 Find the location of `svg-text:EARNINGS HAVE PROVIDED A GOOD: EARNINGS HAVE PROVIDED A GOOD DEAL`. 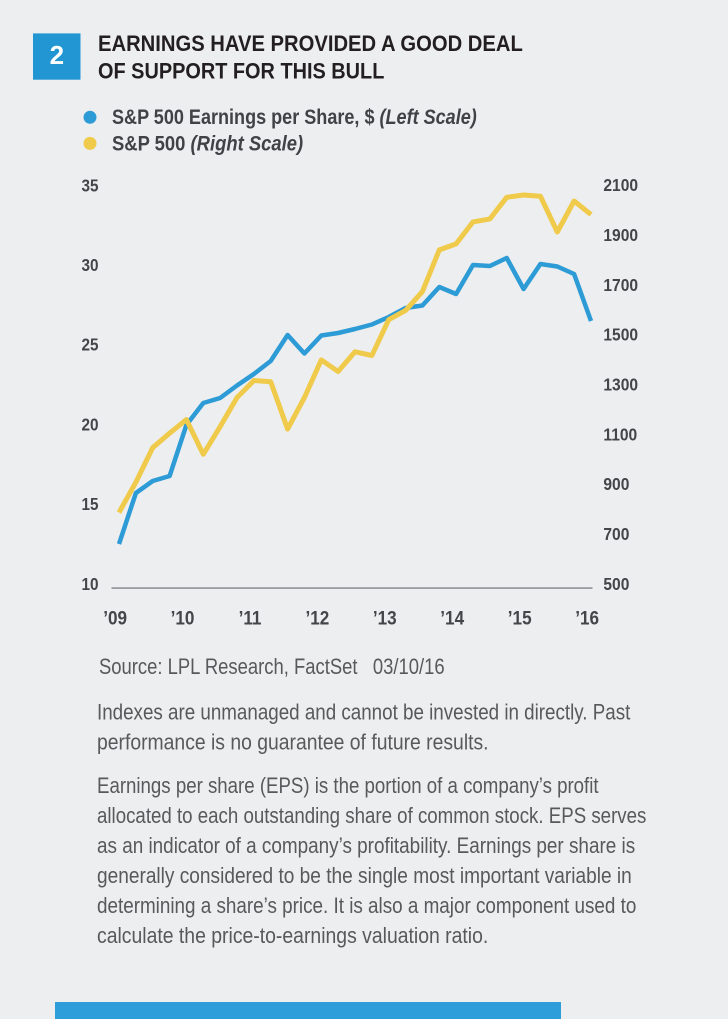

svg-text:EARNINGS HAVE PROVIDED A GOOD: EARNINGS HAVE PROVIDED A GOOD DEAL is located at coordinates (310, 43).